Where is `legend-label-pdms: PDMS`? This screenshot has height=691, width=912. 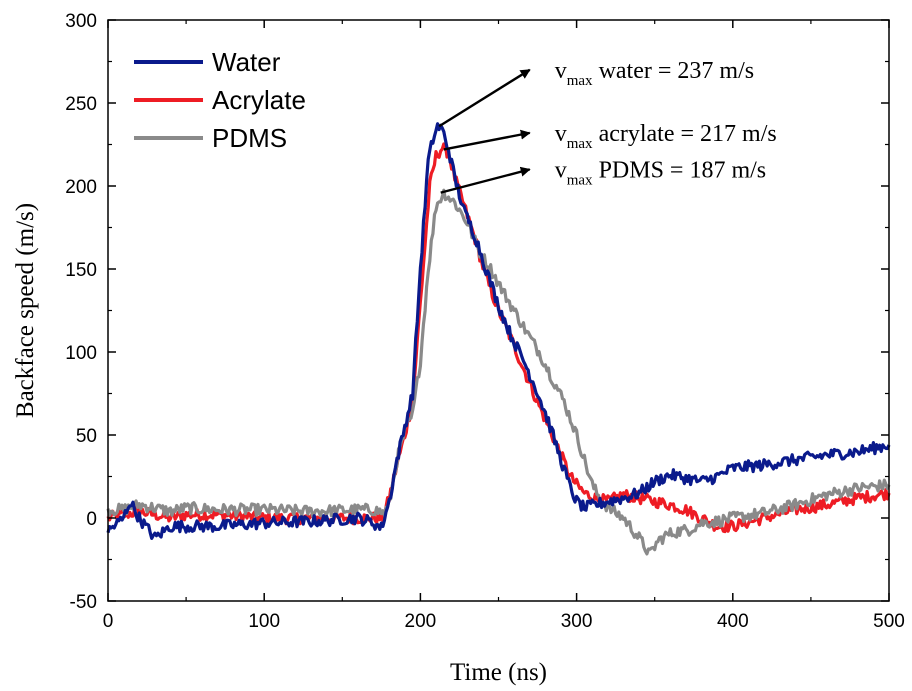 legend-label-pdms: PDMS is located at coordinates (249, 138).